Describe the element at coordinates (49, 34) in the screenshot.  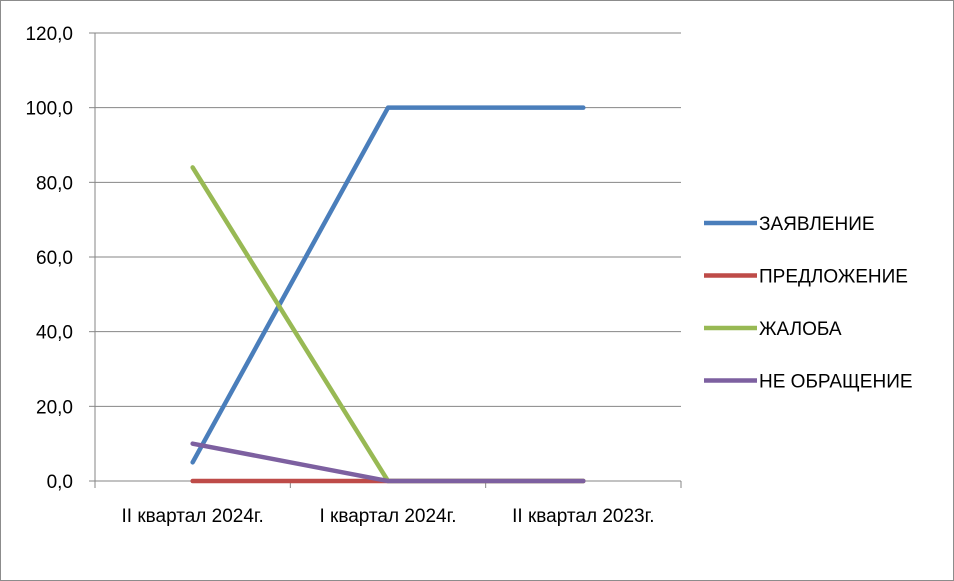
I see `y-tick-label: 120,0` at that location.